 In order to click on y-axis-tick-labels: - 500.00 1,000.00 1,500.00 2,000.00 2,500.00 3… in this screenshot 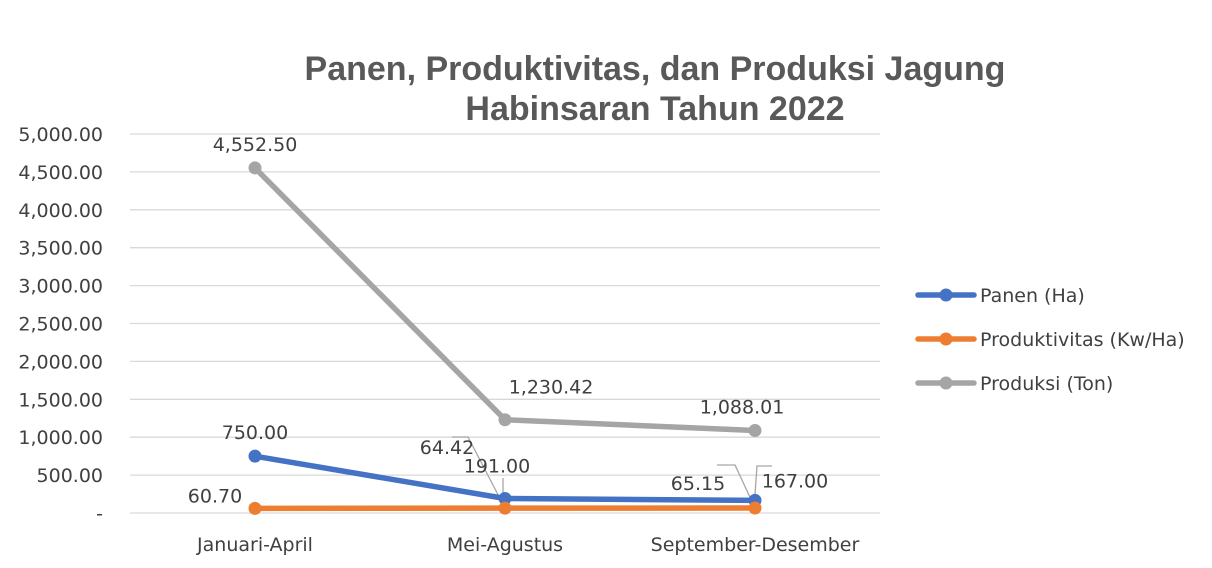, I will do `click(60, 324)`.